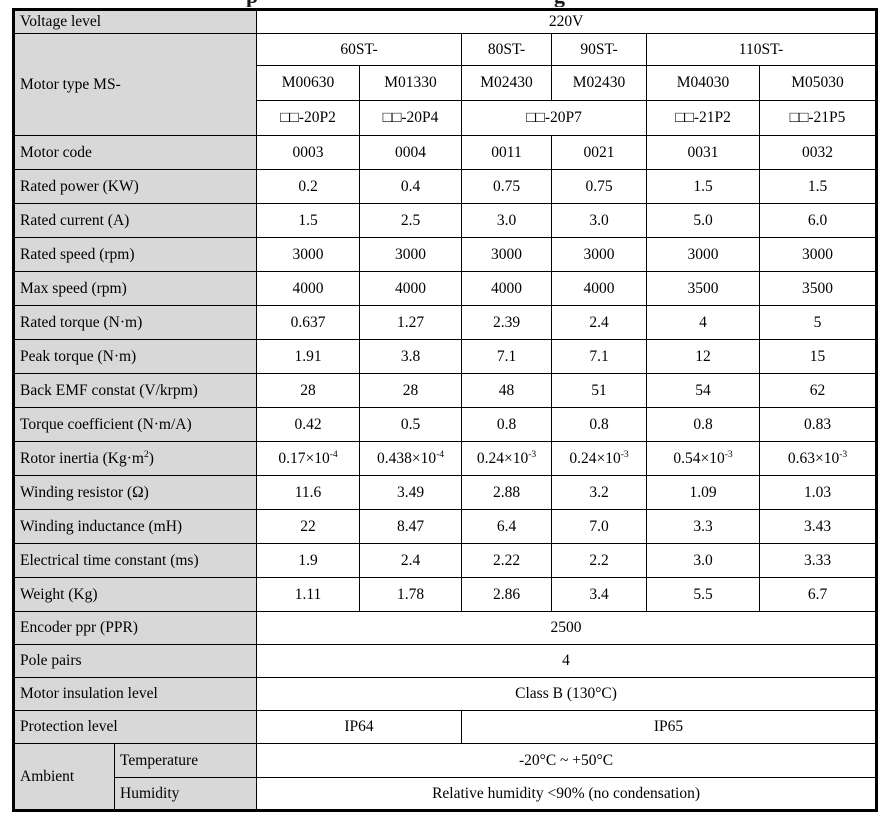  Describe the element at coordinates (135, 288) in the screenshot. I see `row-label: Max speed (rpm)` at that location.